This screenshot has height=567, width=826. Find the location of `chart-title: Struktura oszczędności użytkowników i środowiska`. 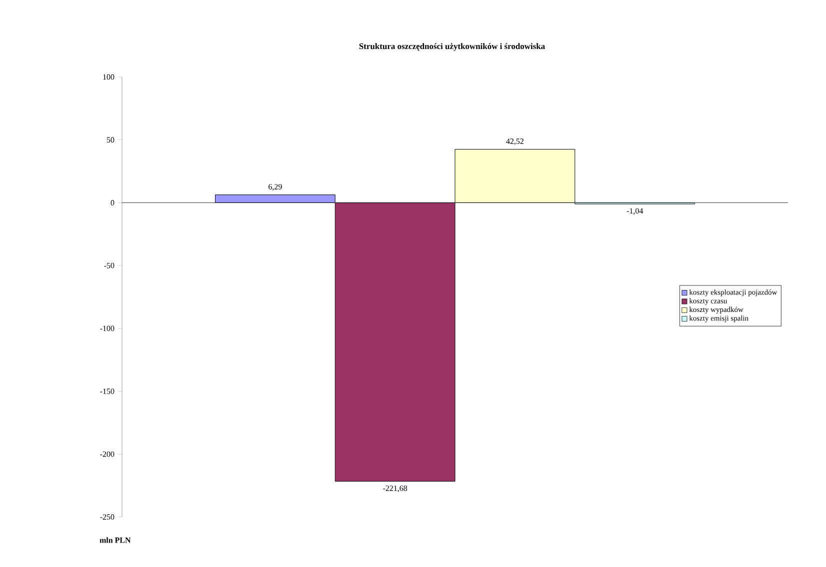

chart-title: Struktura oszczędności użytkowników i środowiska is located at coordinates (452, 47).